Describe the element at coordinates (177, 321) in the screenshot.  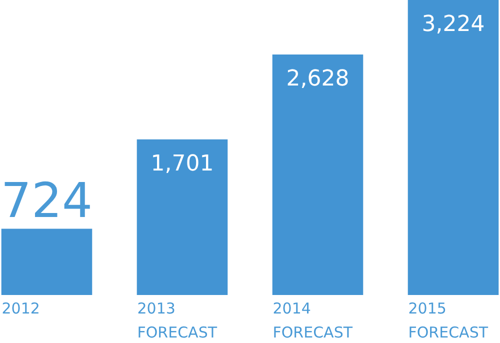
I see `x-tick-label: 2013 FORECAST` at that location.